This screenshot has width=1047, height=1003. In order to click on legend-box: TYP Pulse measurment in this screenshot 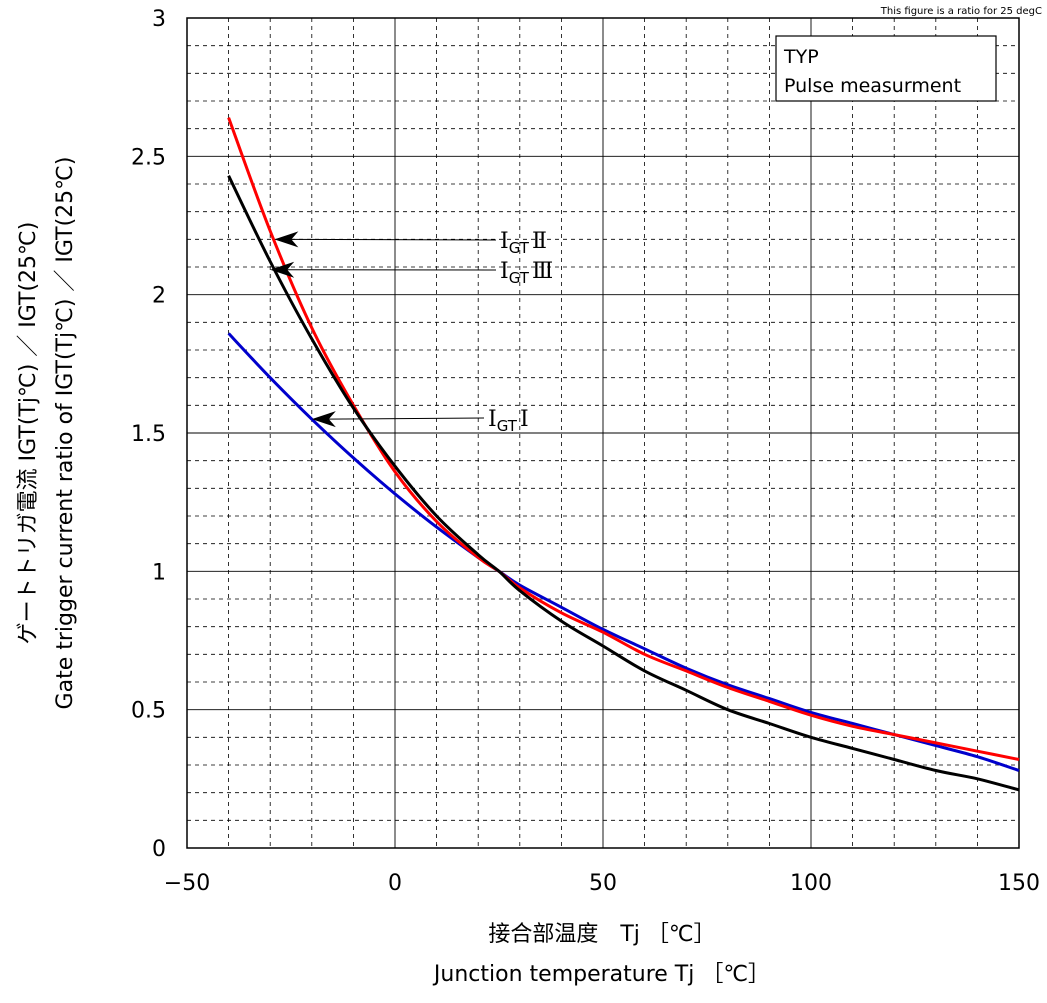, I will do `click(886, 68)`.